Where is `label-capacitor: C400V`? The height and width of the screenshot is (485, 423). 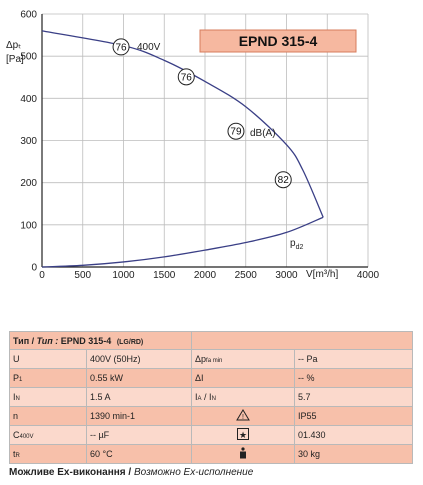 label-capacitor: C400V is located at coordinates (48, 435).